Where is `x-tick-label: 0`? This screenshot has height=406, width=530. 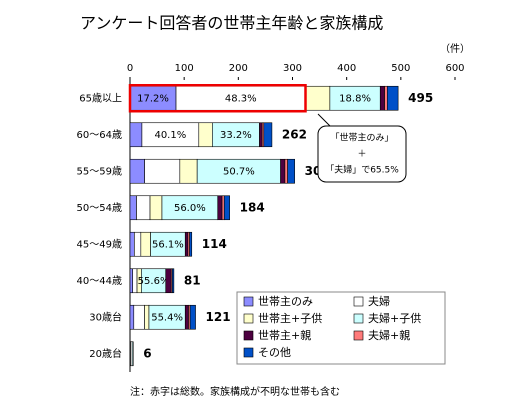
x-tick-label: 0 is located at coordinates (130, 68).